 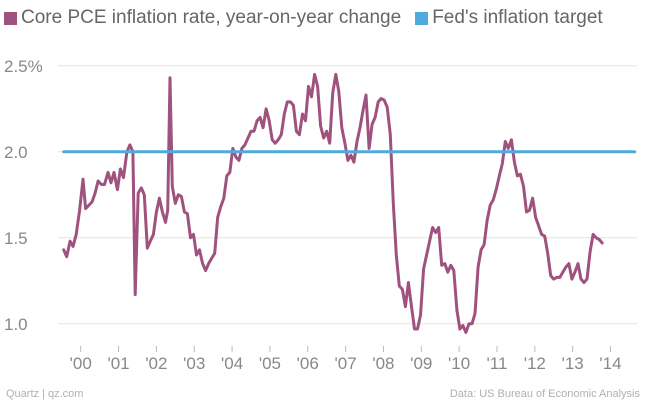 I want to click on x-tick-label: '05, so click(x=270, y=363).